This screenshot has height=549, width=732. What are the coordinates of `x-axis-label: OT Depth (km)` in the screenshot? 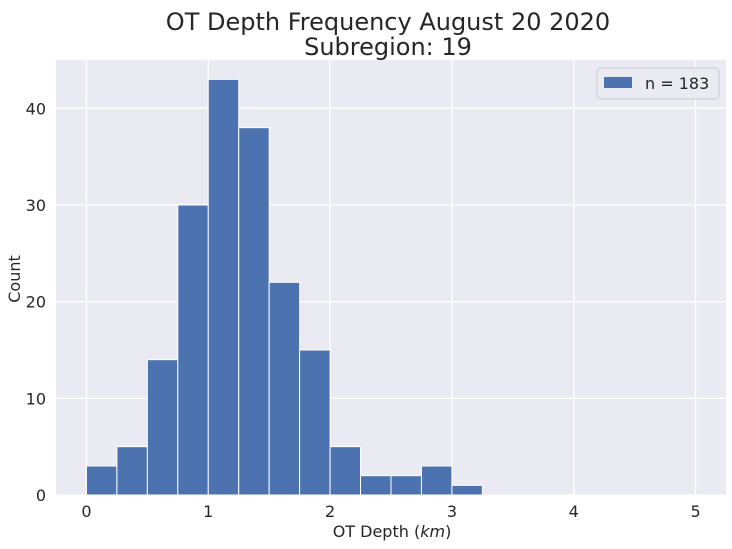 It's located at (392, 531).